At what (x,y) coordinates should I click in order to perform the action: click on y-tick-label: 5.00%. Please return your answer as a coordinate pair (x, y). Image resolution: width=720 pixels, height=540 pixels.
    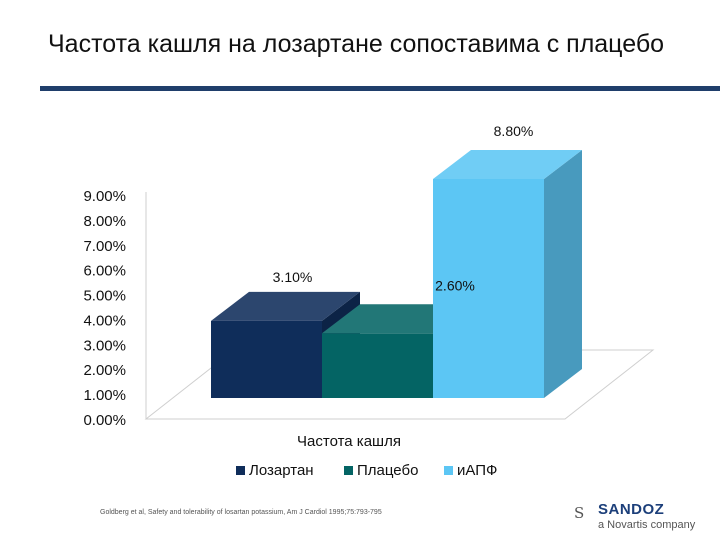
    Looking at the image, I should click on (104, 296).